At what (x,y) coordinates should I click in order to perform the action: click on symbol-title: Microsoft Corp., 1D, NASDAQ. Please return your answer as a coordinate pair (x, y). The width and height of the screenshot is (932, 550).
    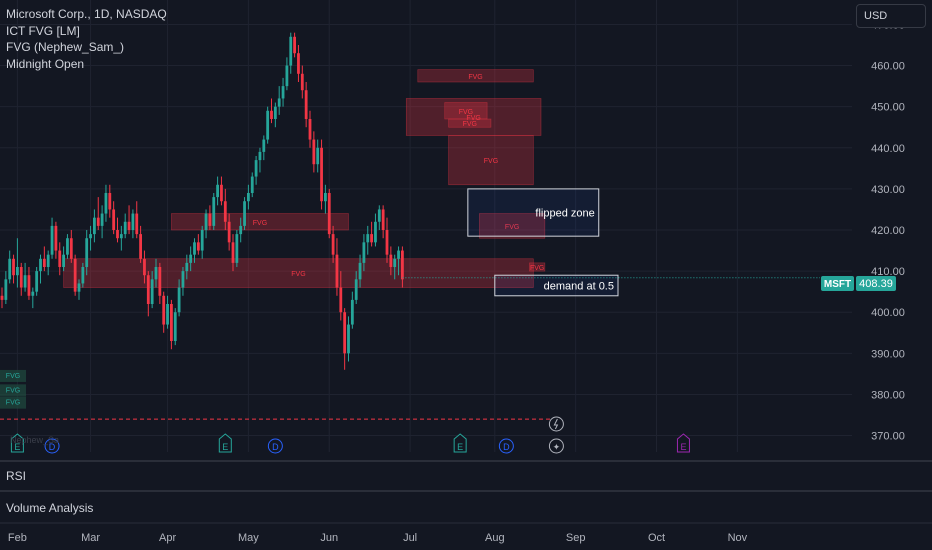
    Looking at the image, I should click on (86, 14).